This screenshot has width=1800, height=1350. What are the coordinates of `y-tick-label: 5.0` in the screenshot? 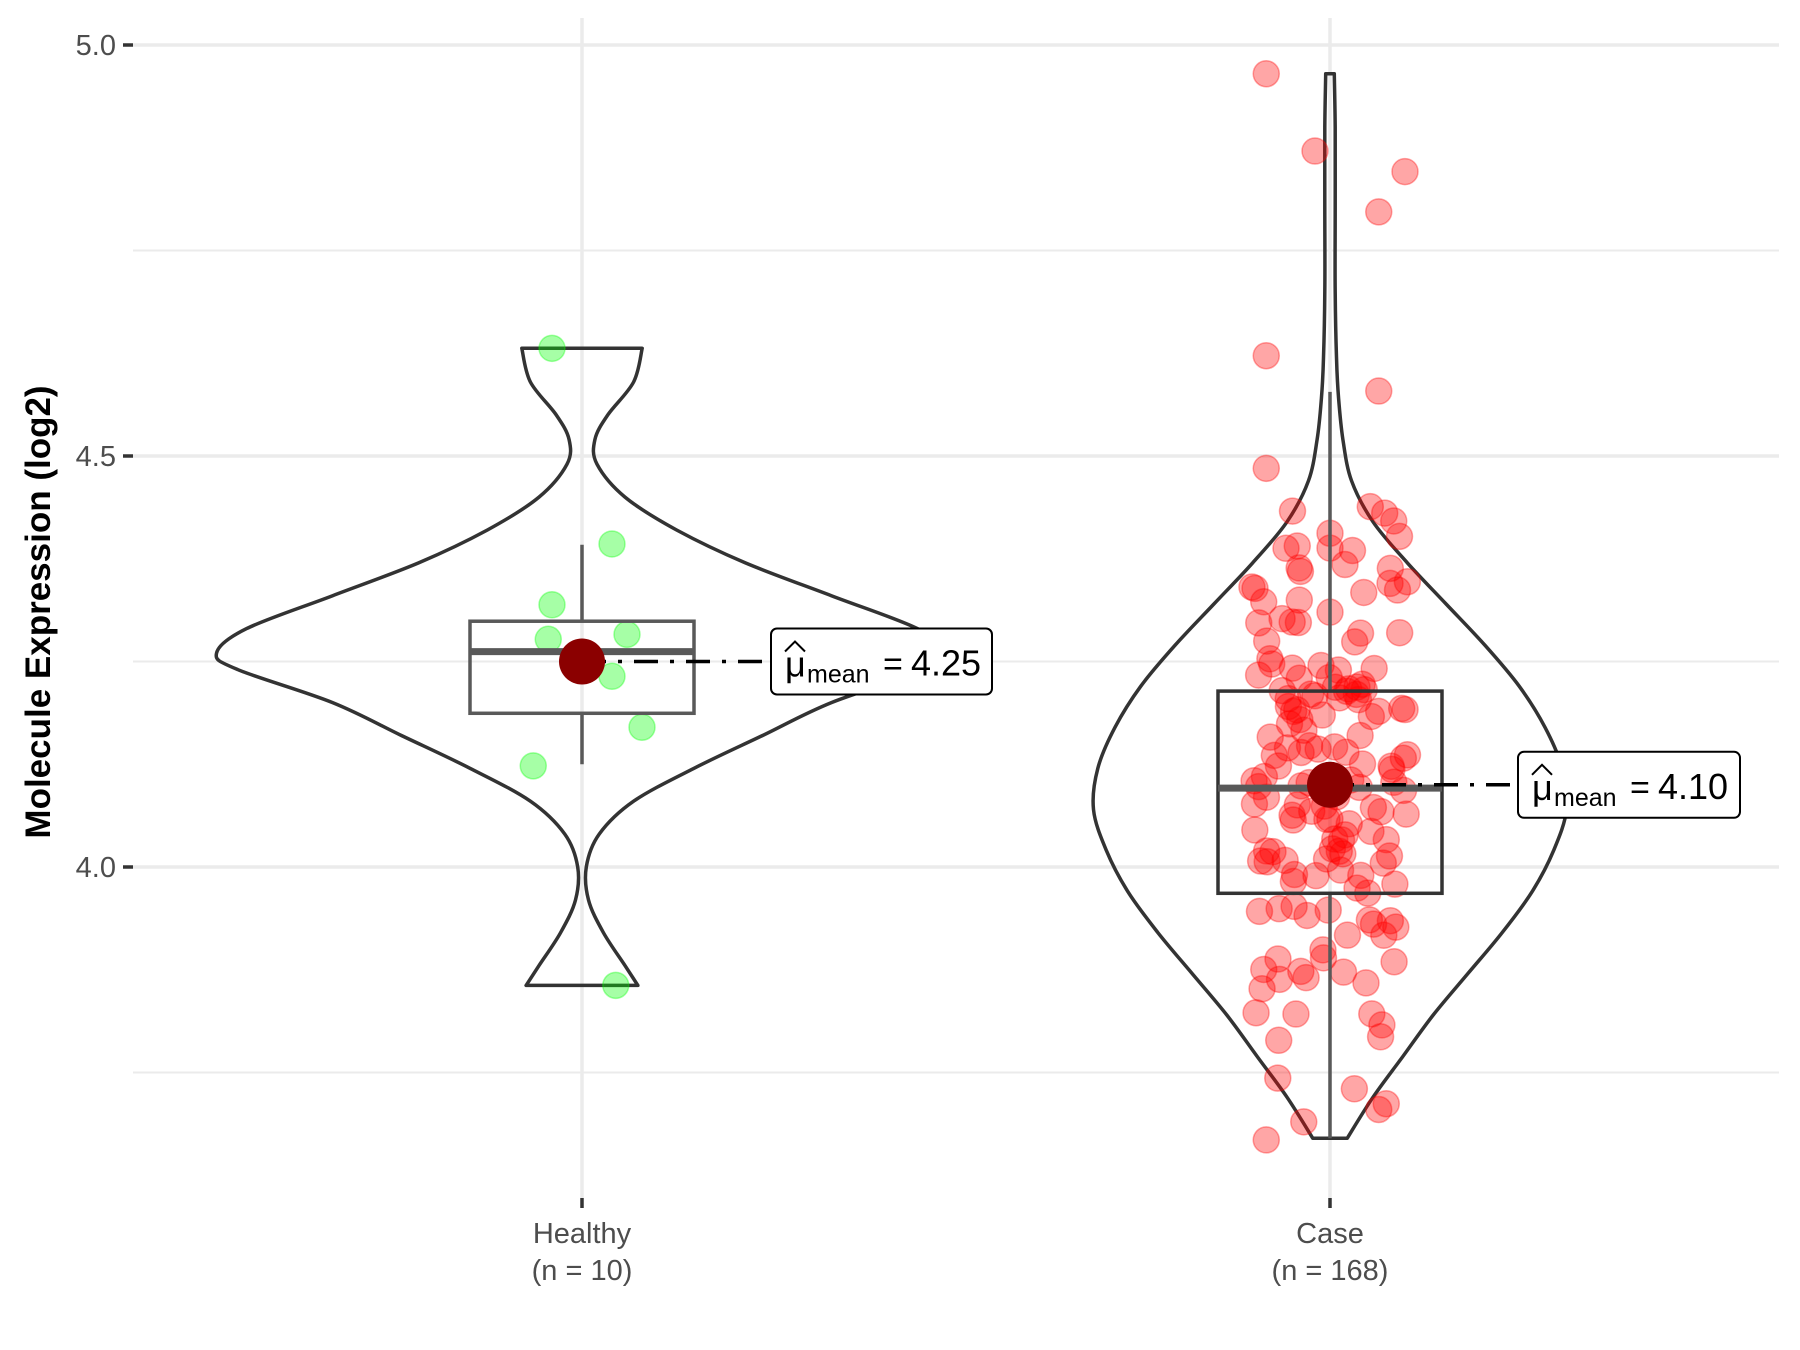 It's located at (96, 46).